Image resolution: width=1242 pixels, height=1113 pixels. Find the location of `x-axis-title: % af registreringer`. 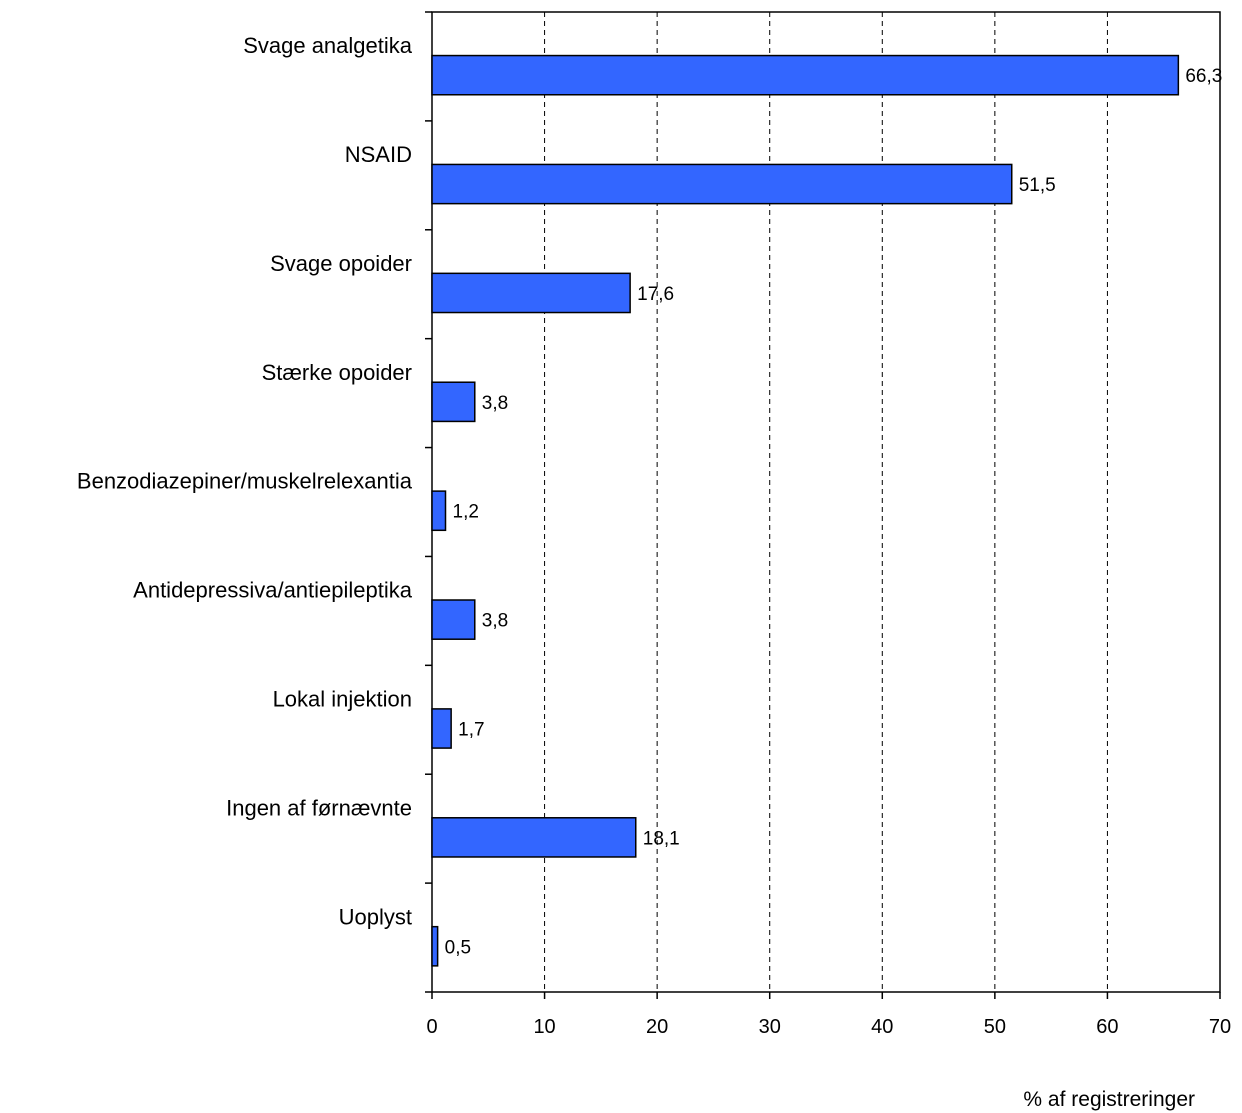

x-axis-title: % af registreringer is located at coordinates (1109, 1099).